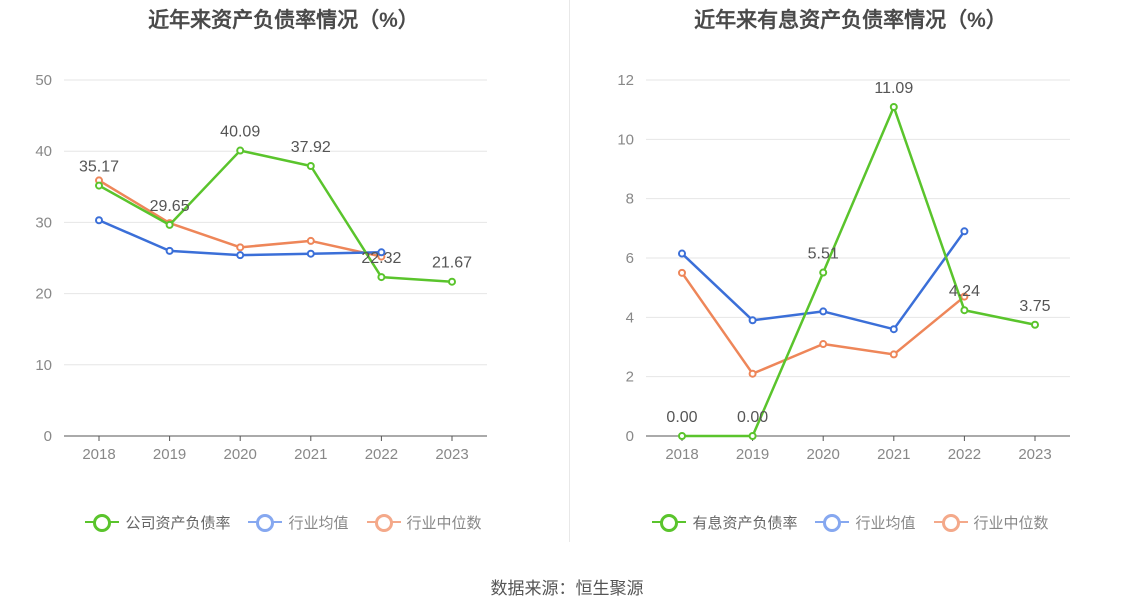 Image resolution: width=1134 pixels, height=612 pixels. Describe the element at coordinates (240, 132) in the screenshot. I see `data-label: 40.09` at that location.